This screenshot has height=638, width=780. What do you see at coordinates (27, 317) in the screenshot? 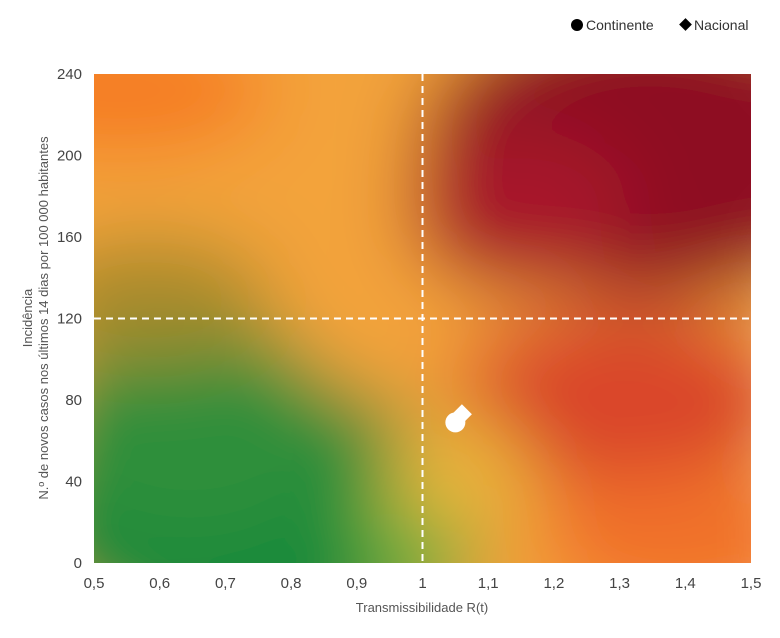
I see `y-axis-title-line1: Incidência` at bounding box center [27, 317].